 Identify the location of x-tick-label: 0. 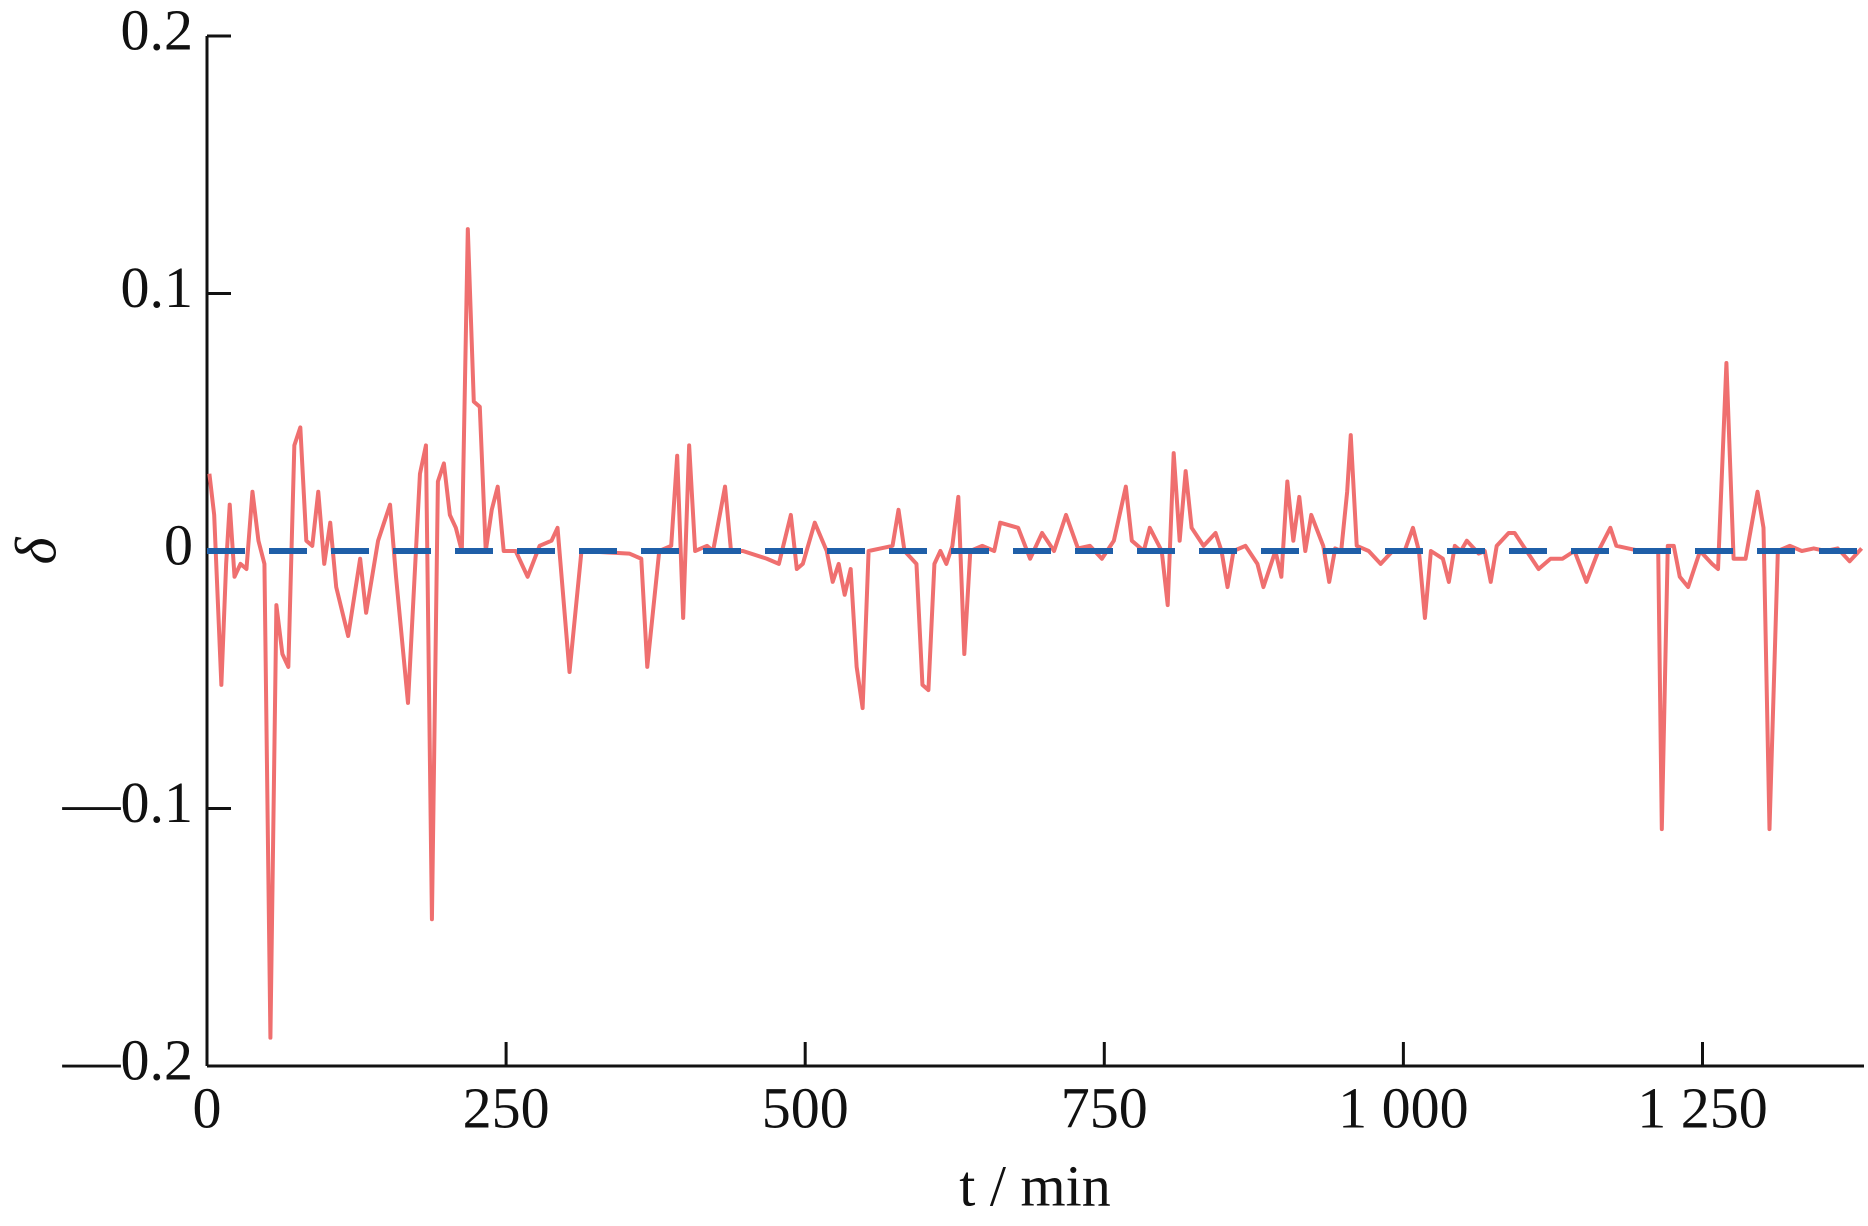
(207, 1107).